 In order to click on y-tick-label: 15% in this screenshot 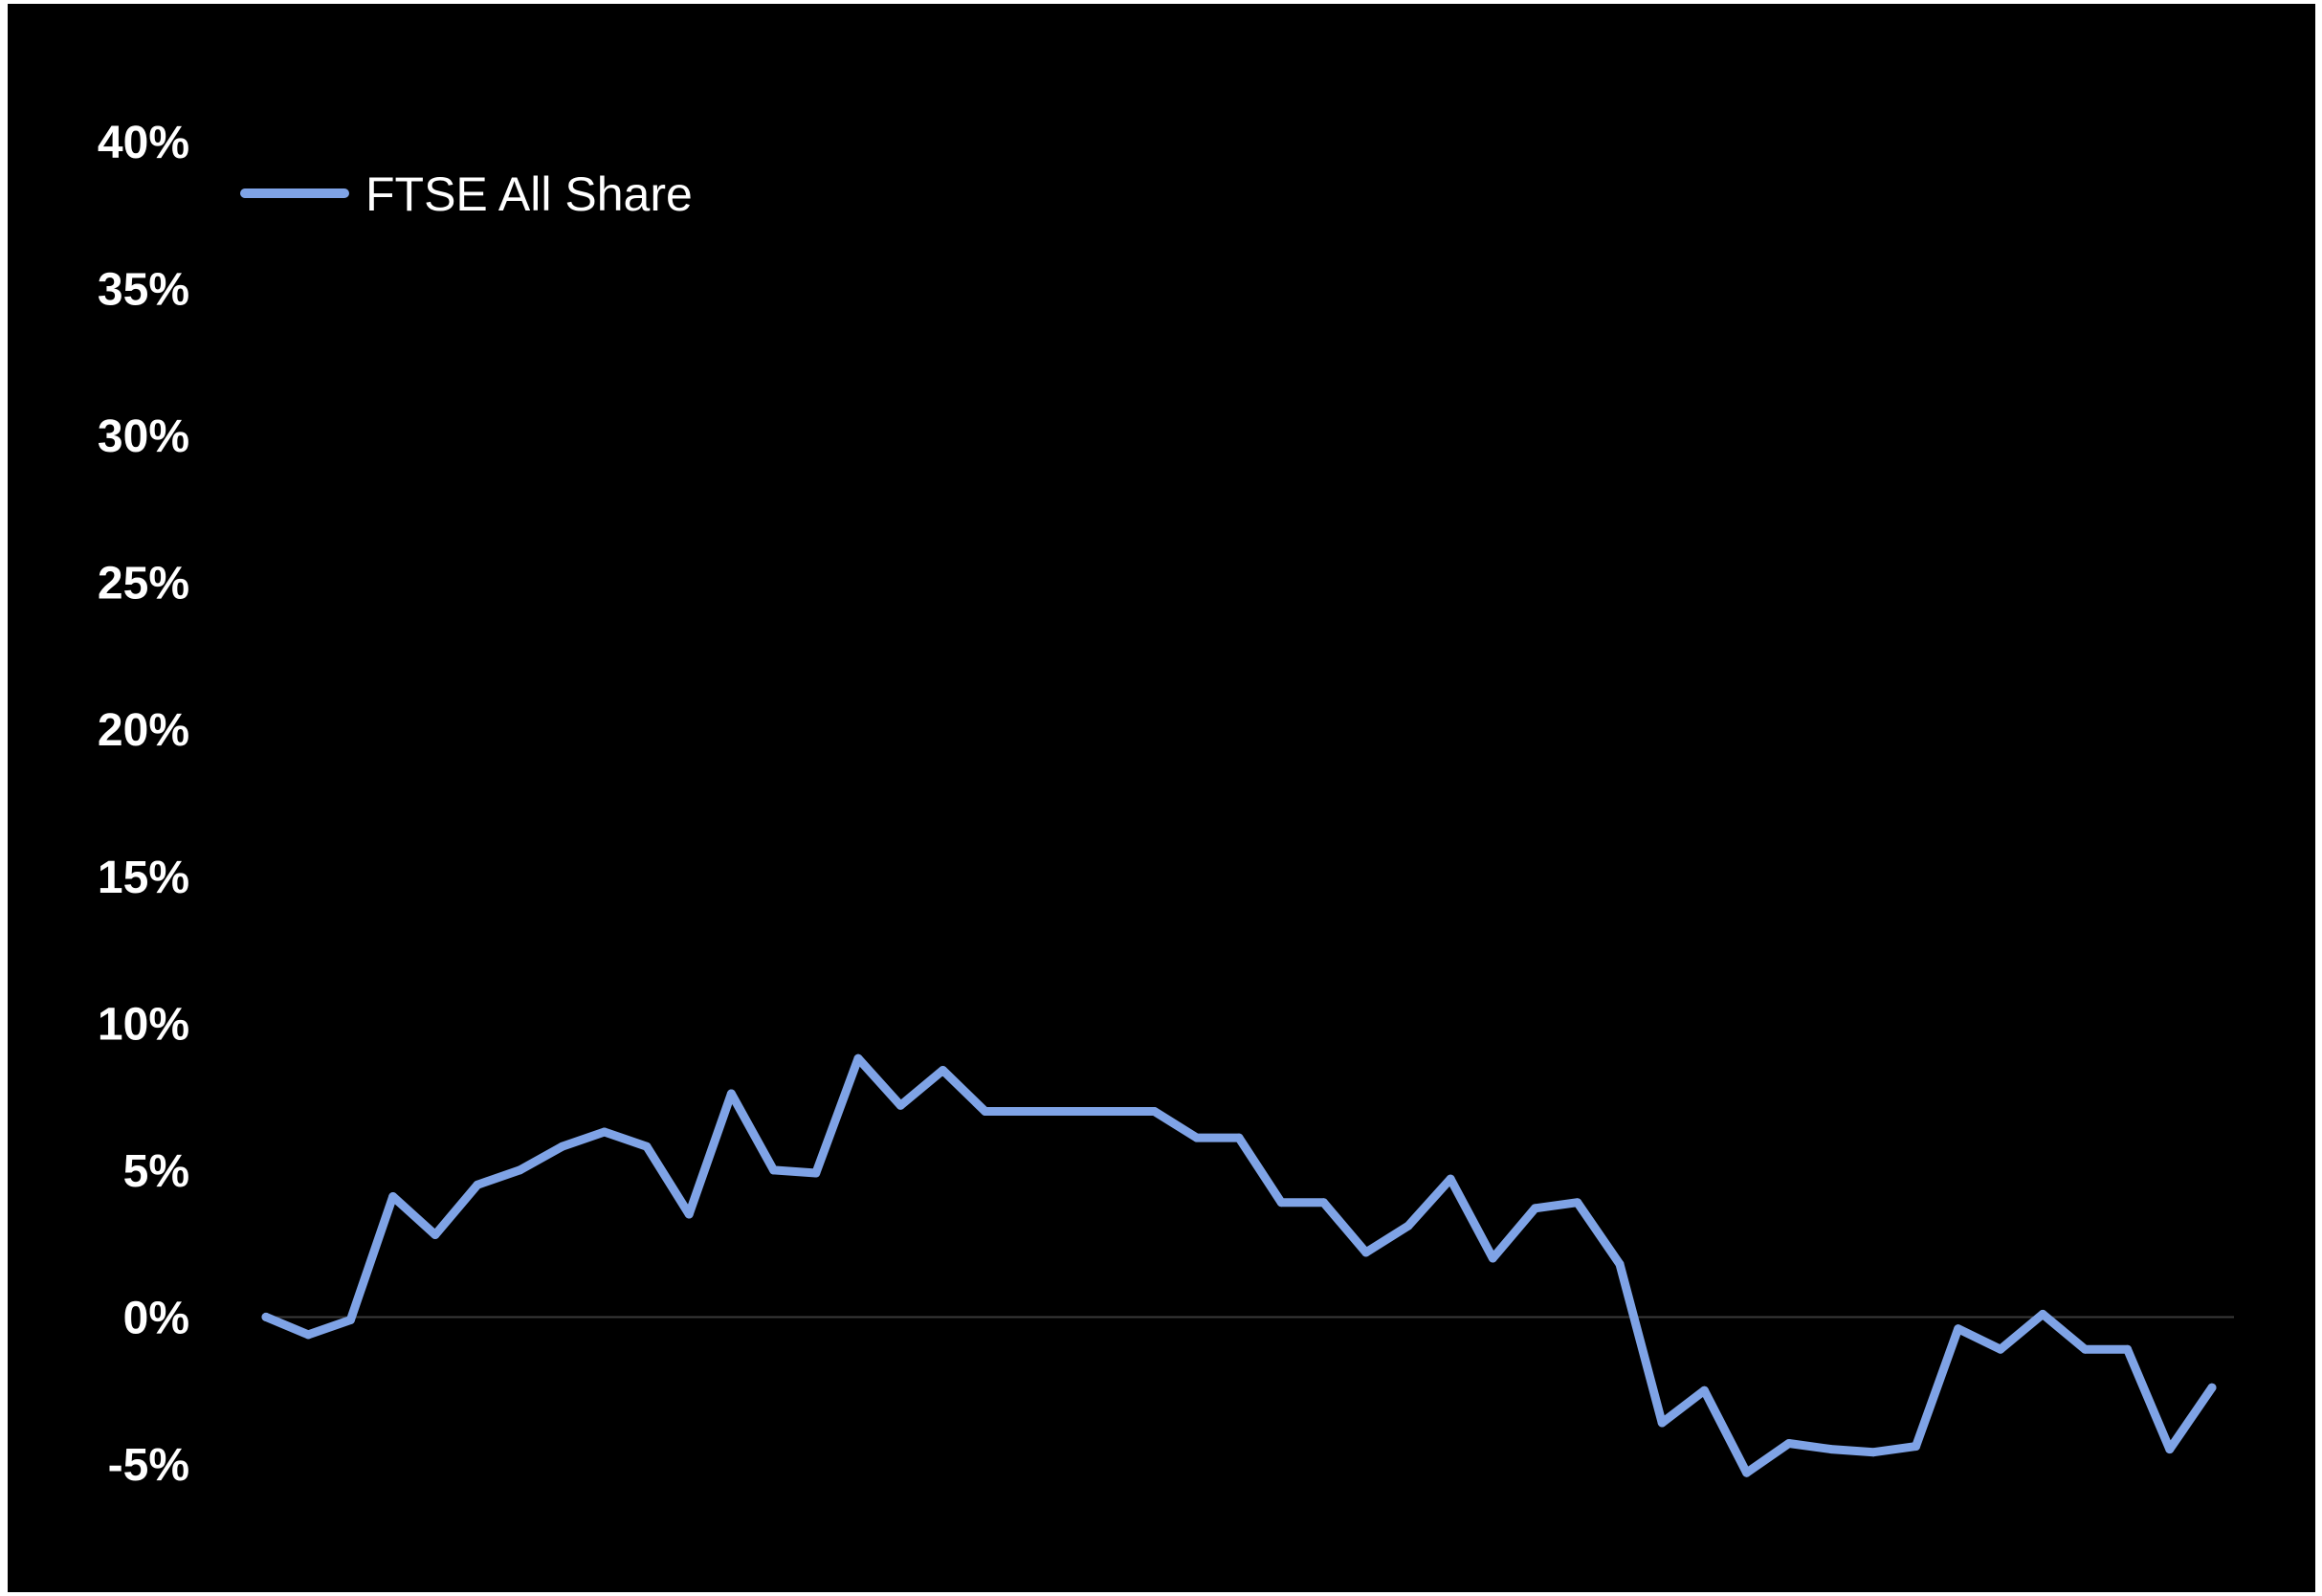, I will do `click(143, 878)`.